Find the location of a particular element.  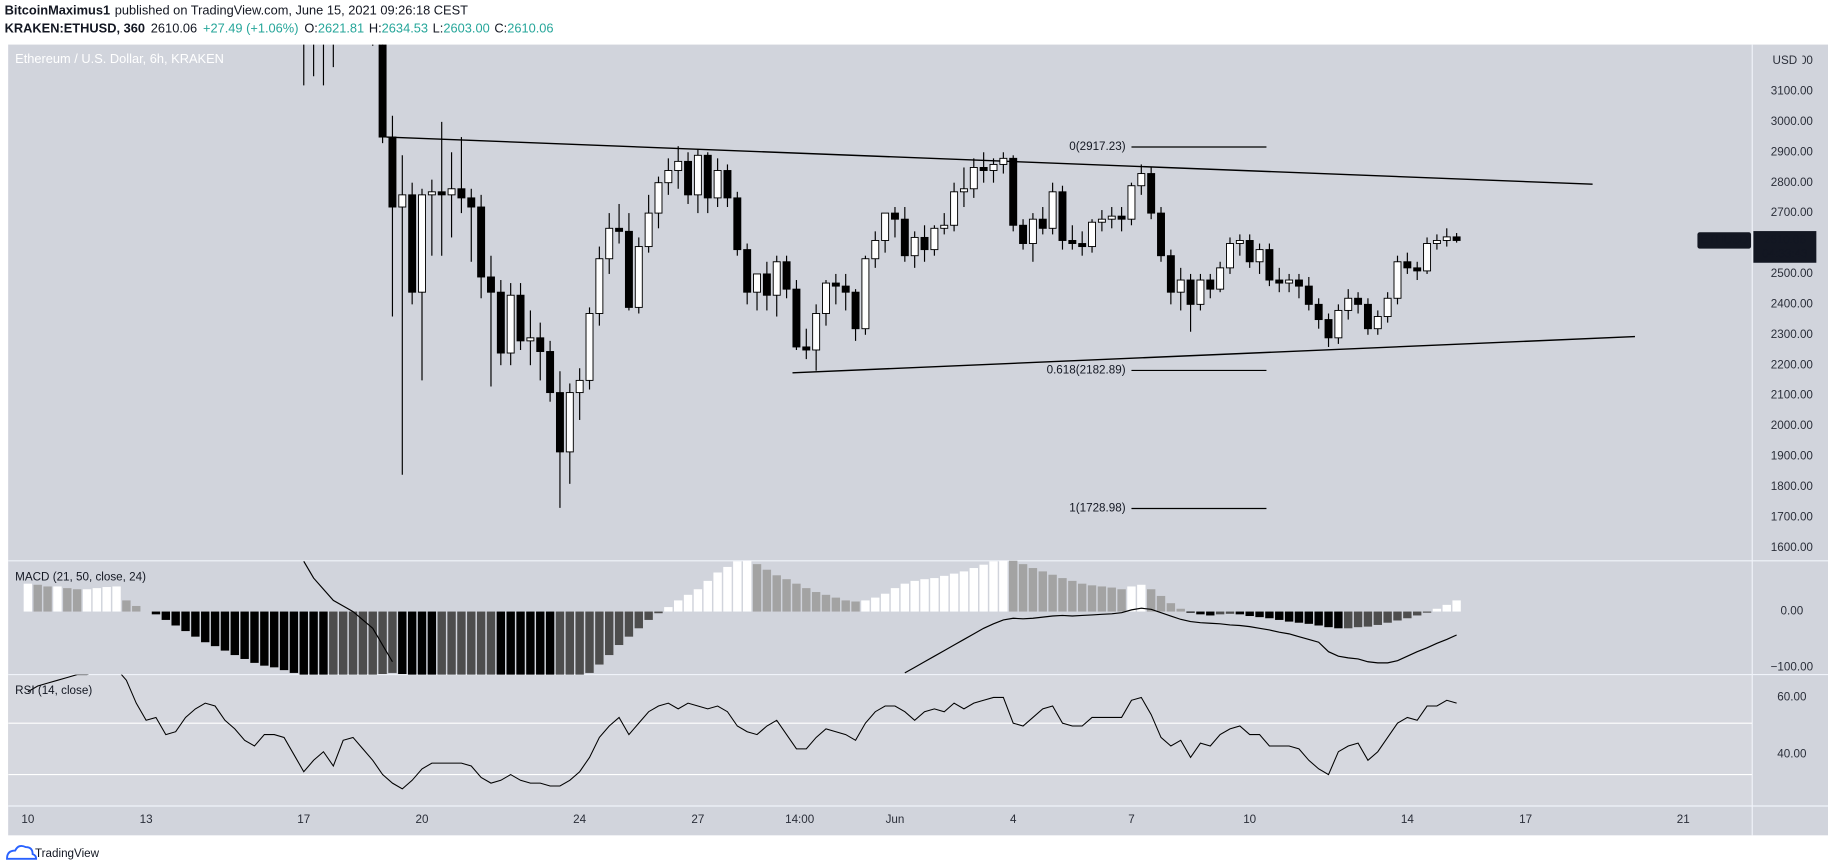

fib-label: 0(2917.23) is located at coordinates (1097, 146).